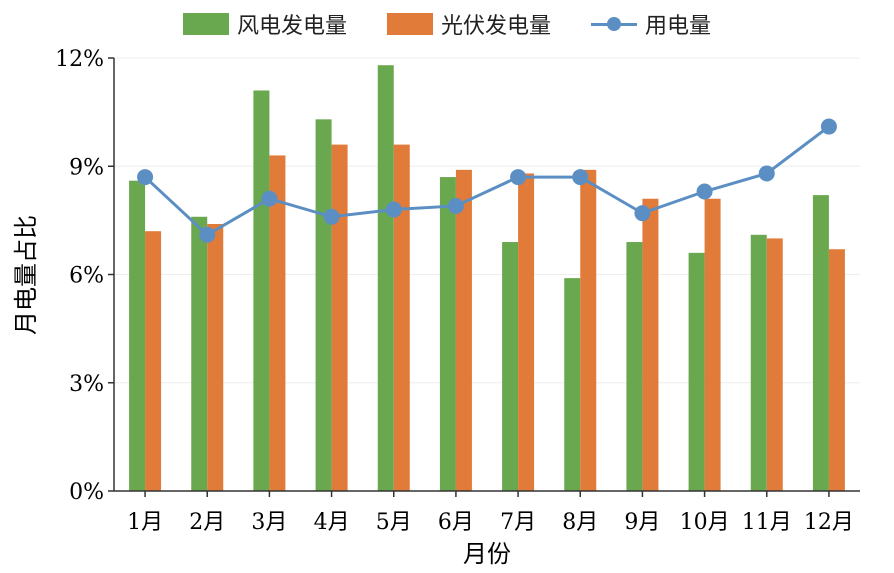 This screenshot has height=573, width=894. I want to click on y-axis-title: 月电量占比, so click(26, 275).